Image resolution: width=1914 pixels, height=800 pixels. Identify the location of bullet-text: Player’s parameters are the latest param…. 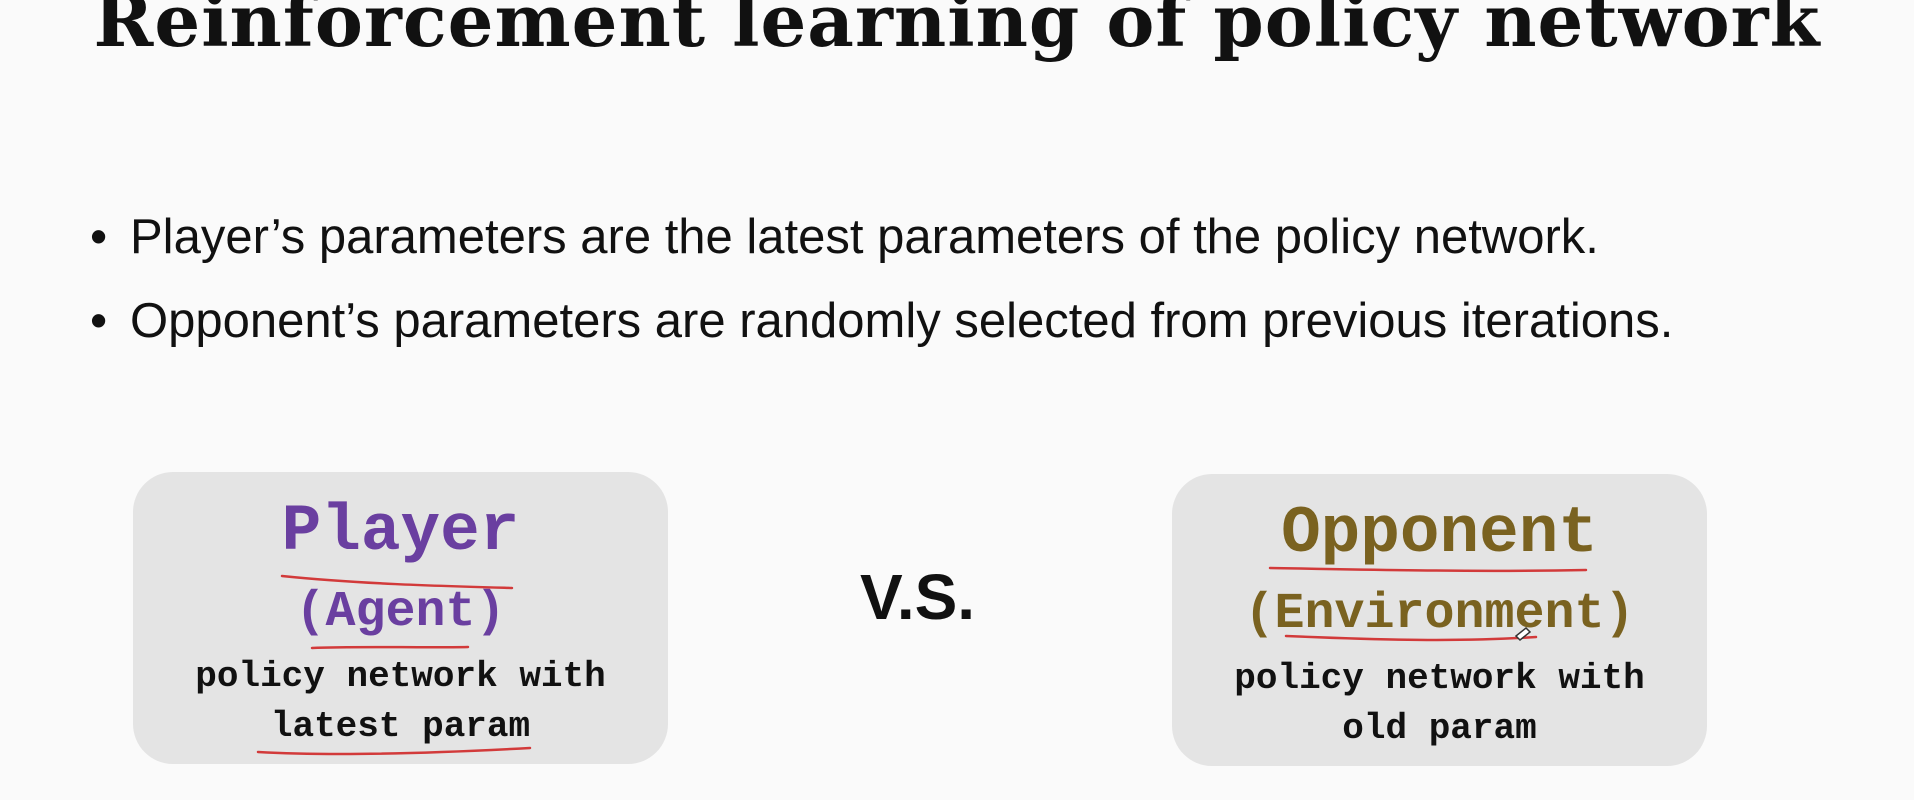
(864, 237).